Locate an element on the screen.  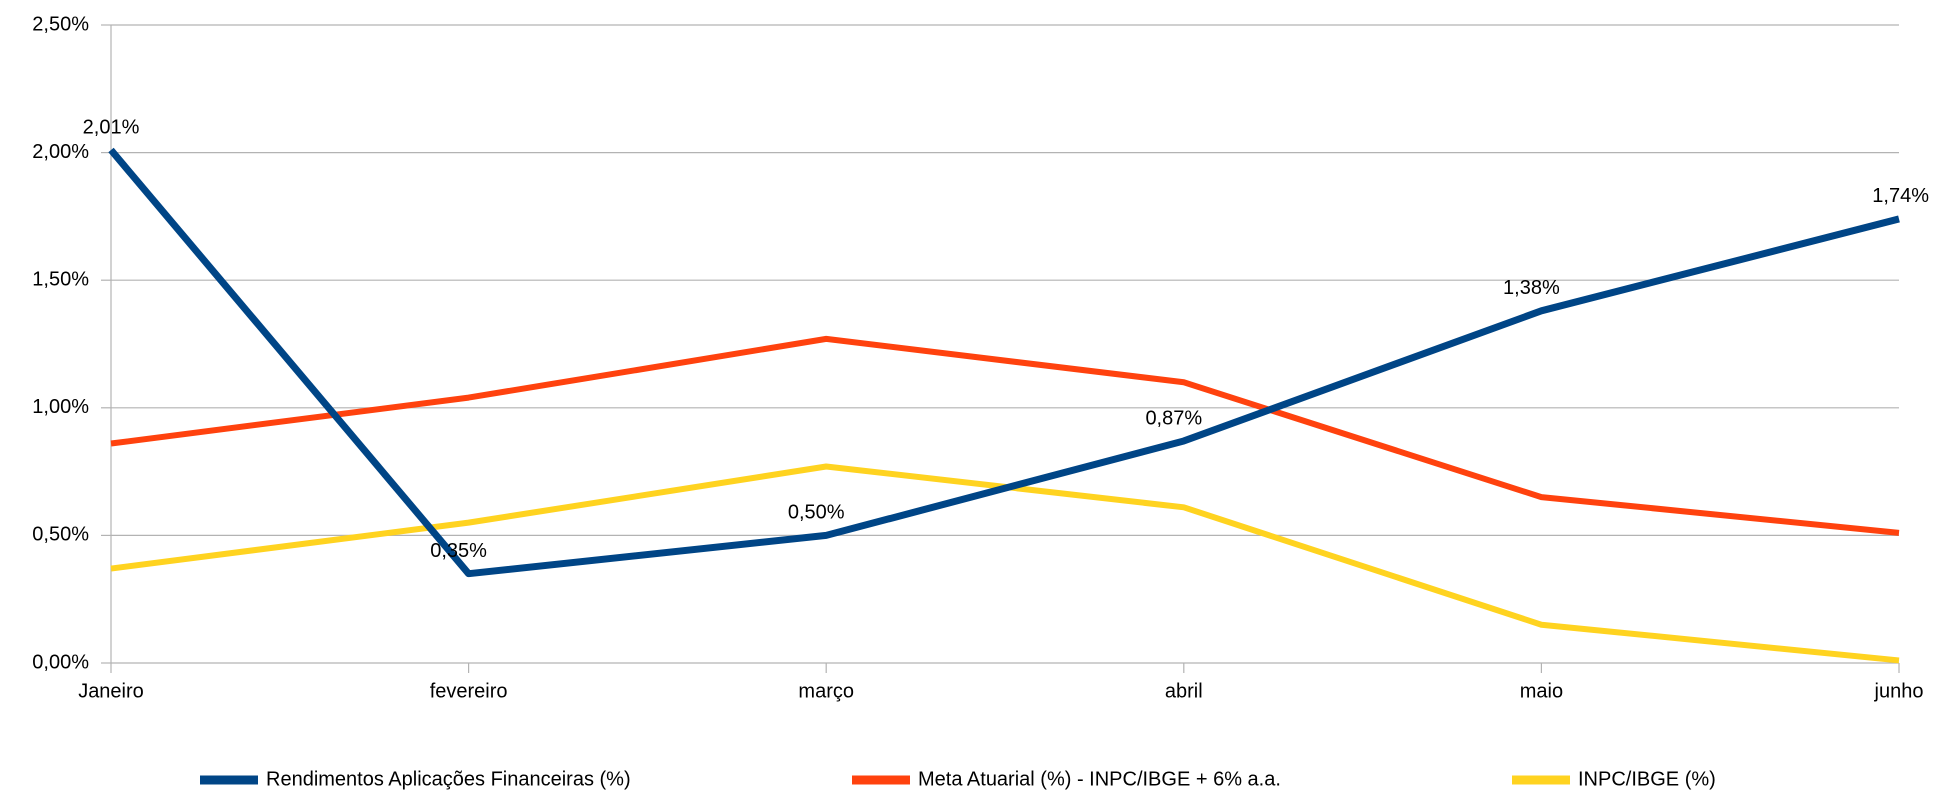
data-label: 1,38% is located at coordinates (1531, 288).